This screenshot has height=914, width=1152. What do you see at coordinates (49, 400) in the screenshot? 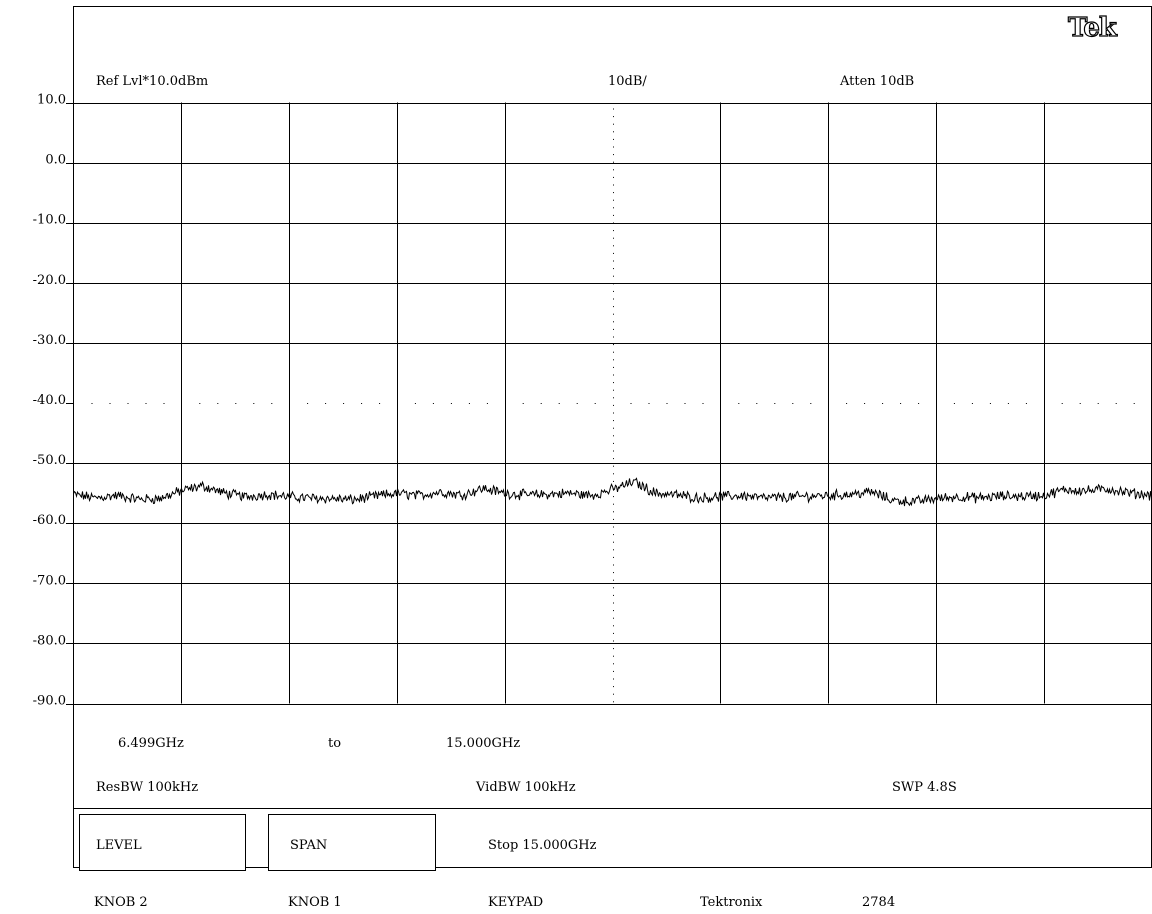
I see `y-tick-label: -40.0` at bounding box center [49, 400].